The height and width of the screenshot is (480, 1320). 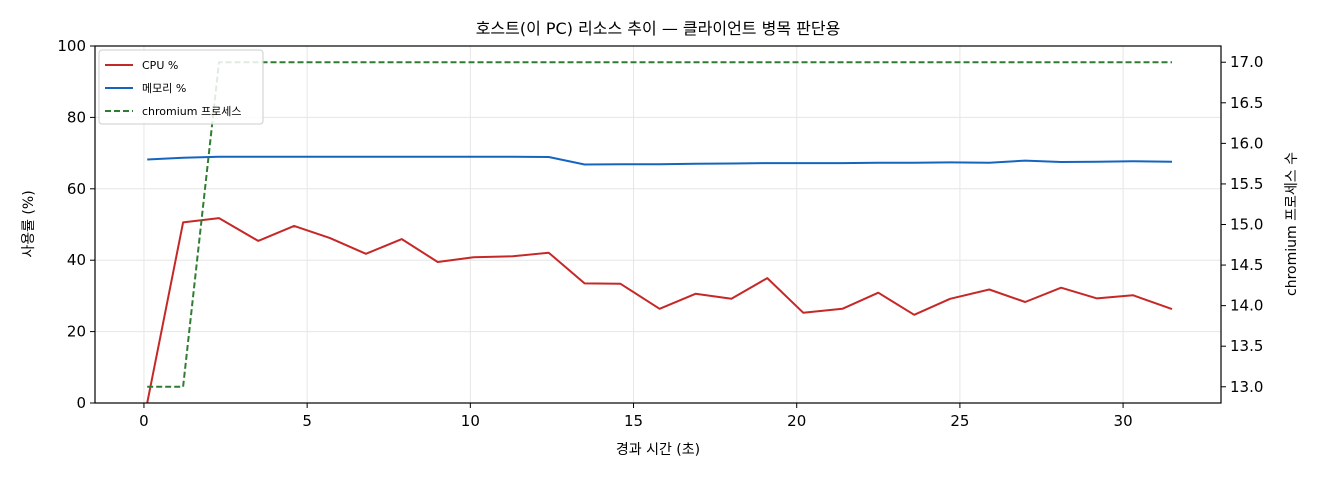 What do you see at coordinates (81, 403) in the screenshot?
I see `y-tick-label: 0` at bounding box center [81, 403].